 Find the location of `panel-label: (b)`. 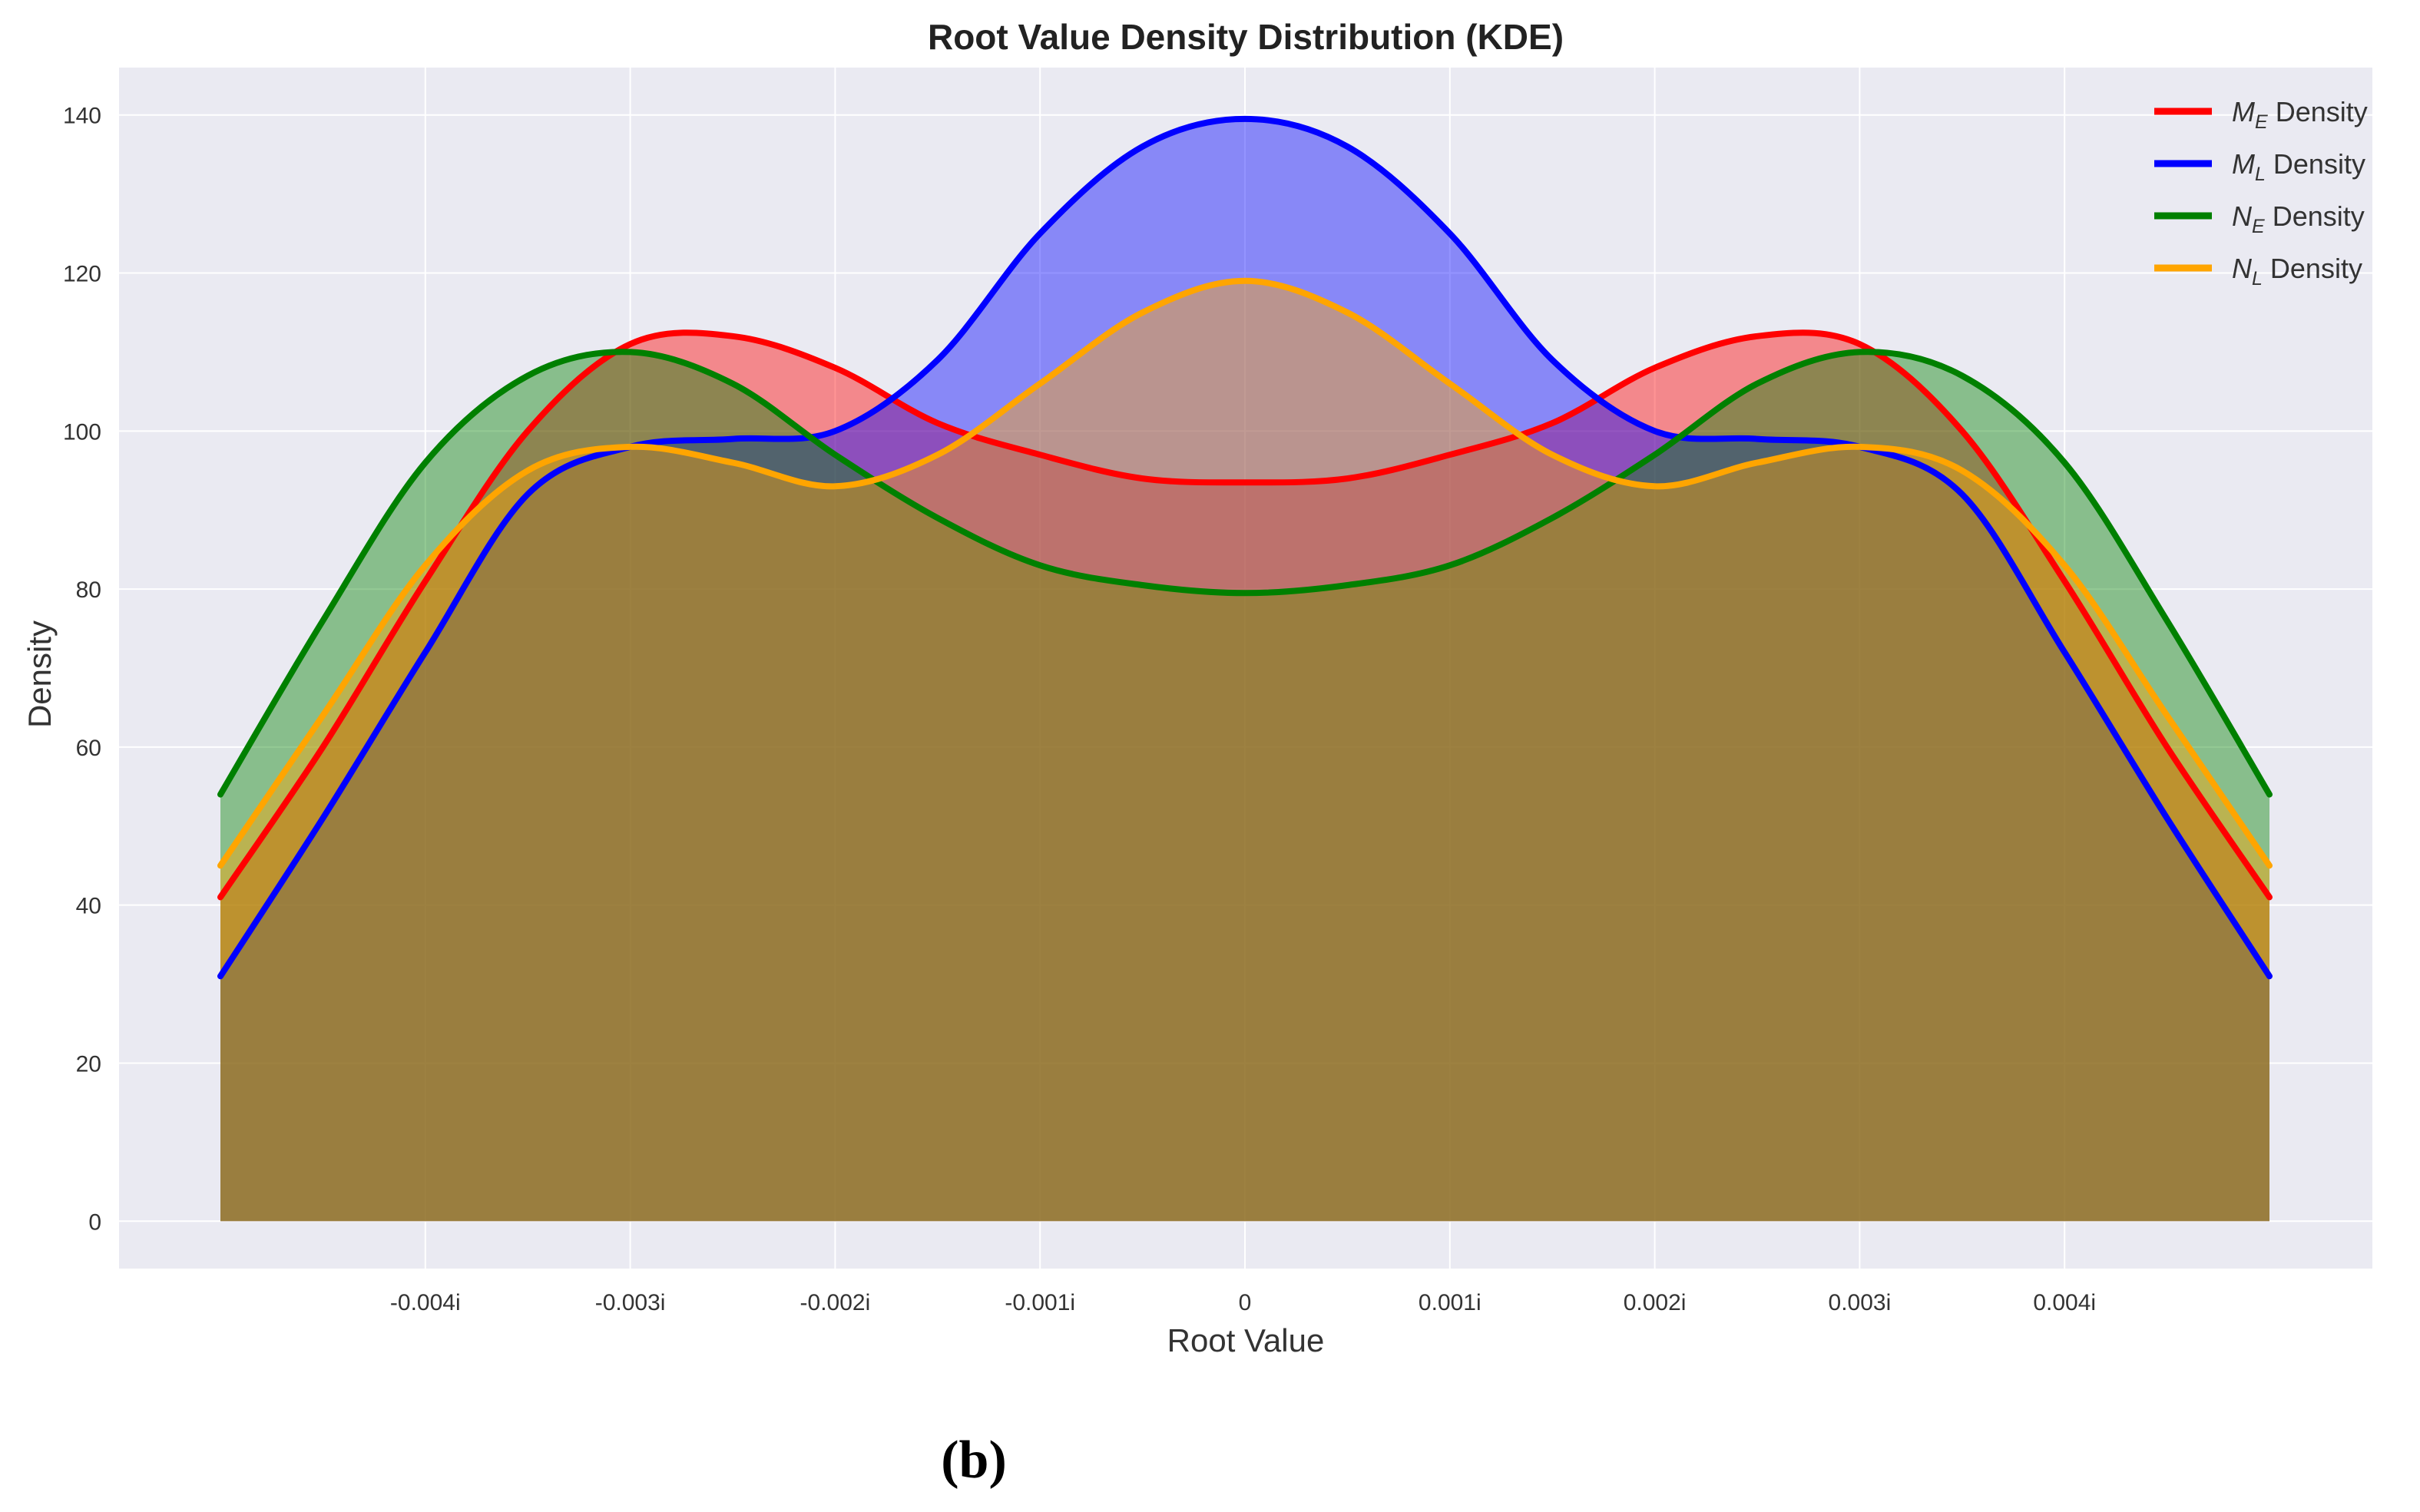

panel-label: (b) is located at coordinates (974, 1461).